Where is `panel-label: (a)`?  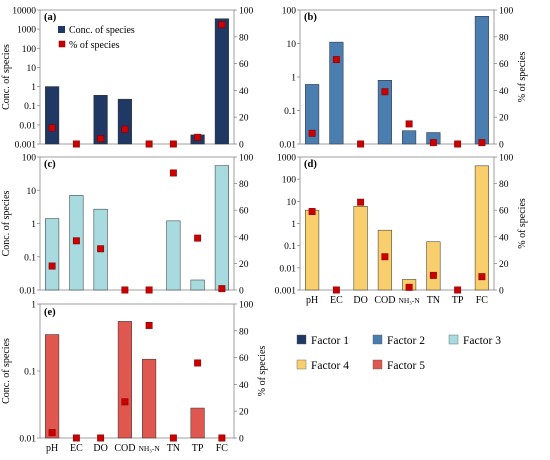 panel-label: (a) is located at coordinates (50, 17).